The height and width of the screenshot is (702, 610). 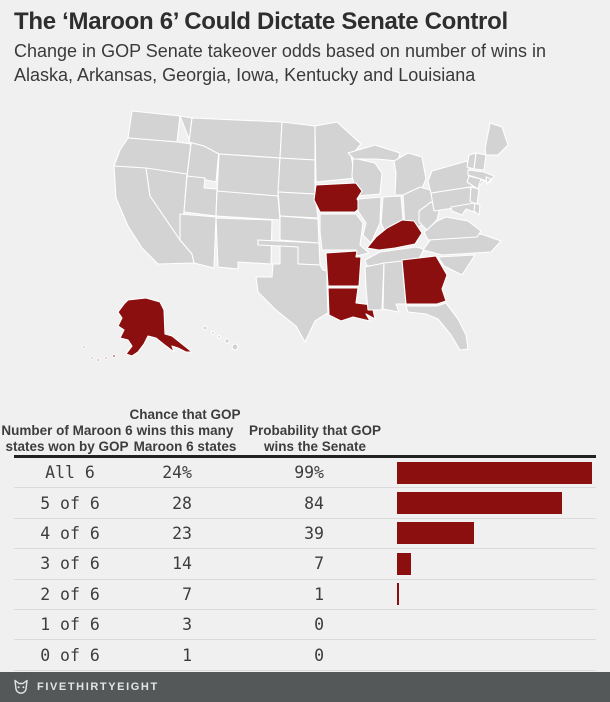 What do you see at coordinates (474, 182) in the screenshot?
I see `state-connecticut` at bounding box center [474, 182].